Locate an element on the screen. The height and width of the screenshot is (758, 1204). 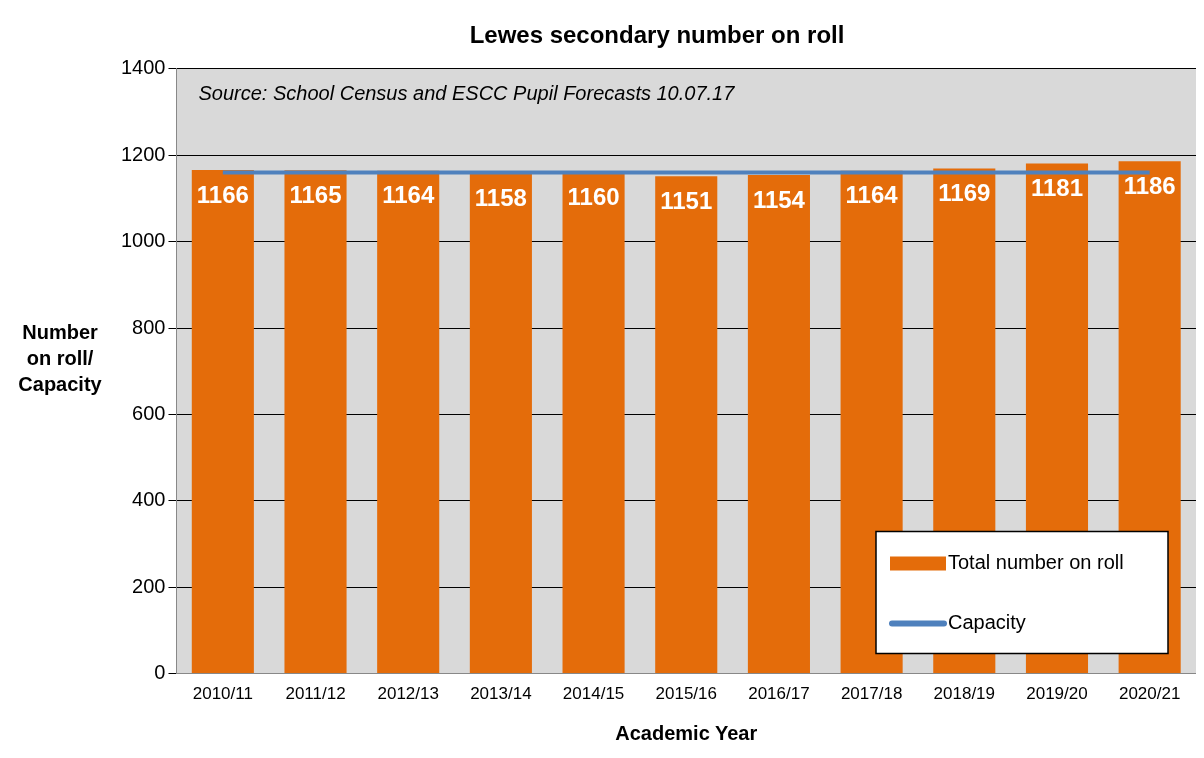
legend-label: Total number on roll is located at coordinates (1036, 562).